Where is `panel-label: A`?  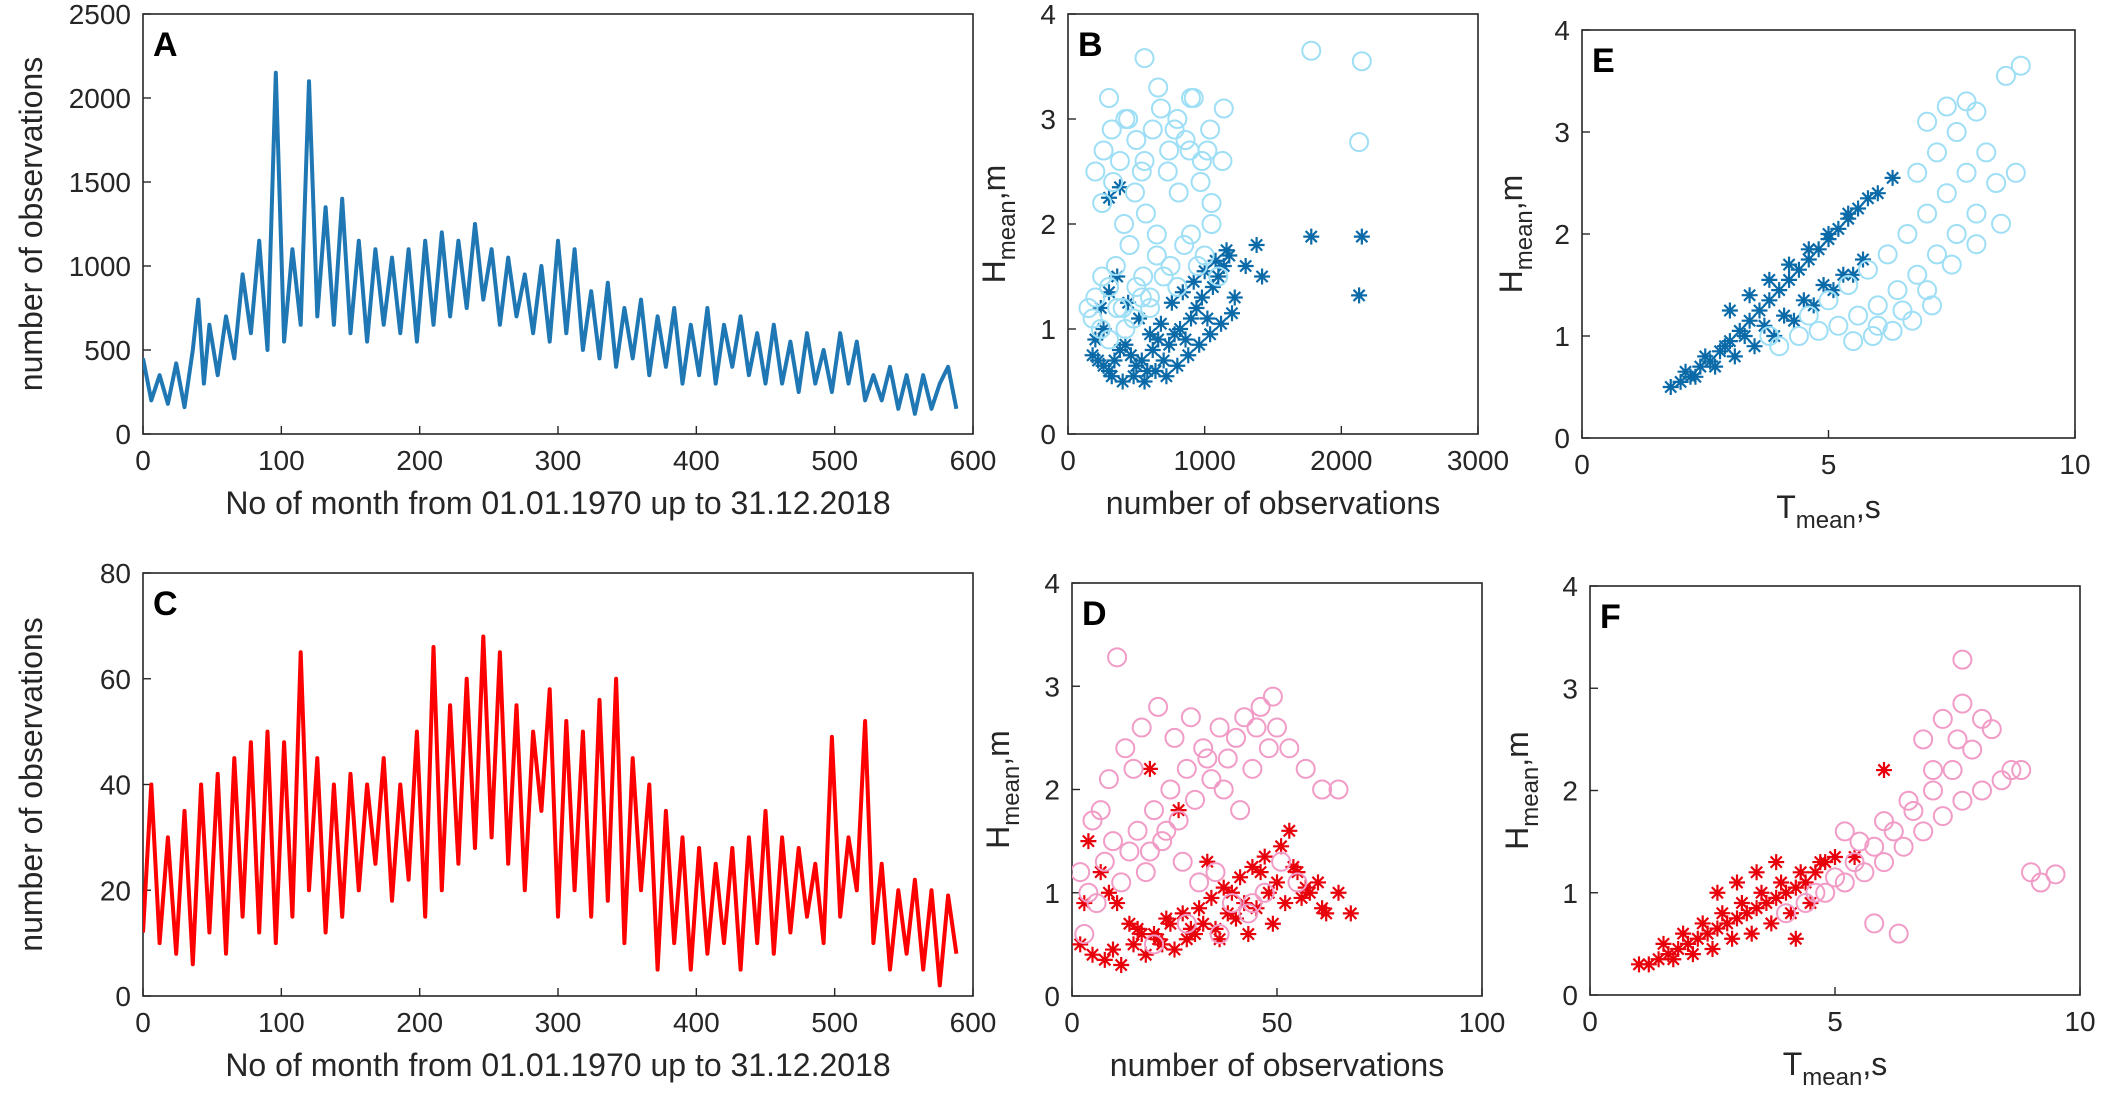
panel-label: A is located at coordinates (165, 45).